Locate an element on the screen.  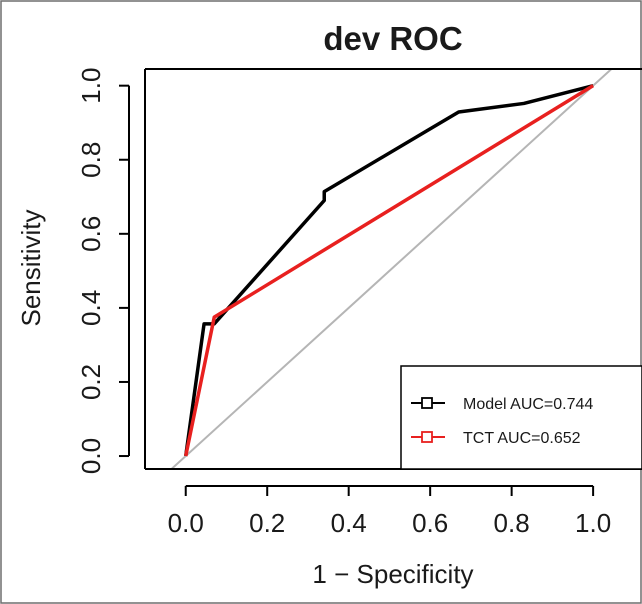
x-tick-label: 0.0 is located at coordinates (186, 523).